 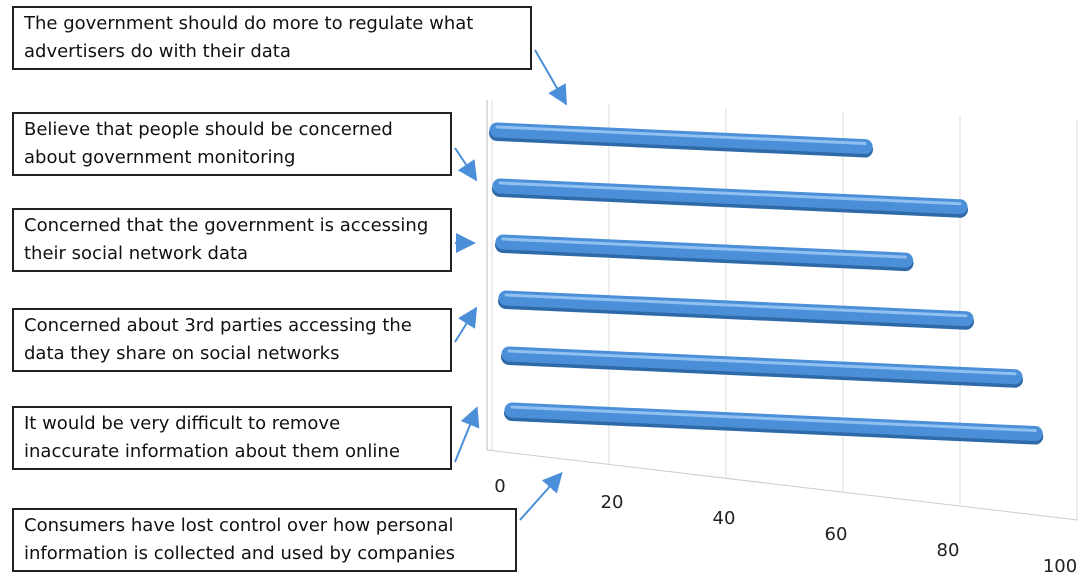 I want to click on x-tick-label: 60, so click(x=836, y=534).